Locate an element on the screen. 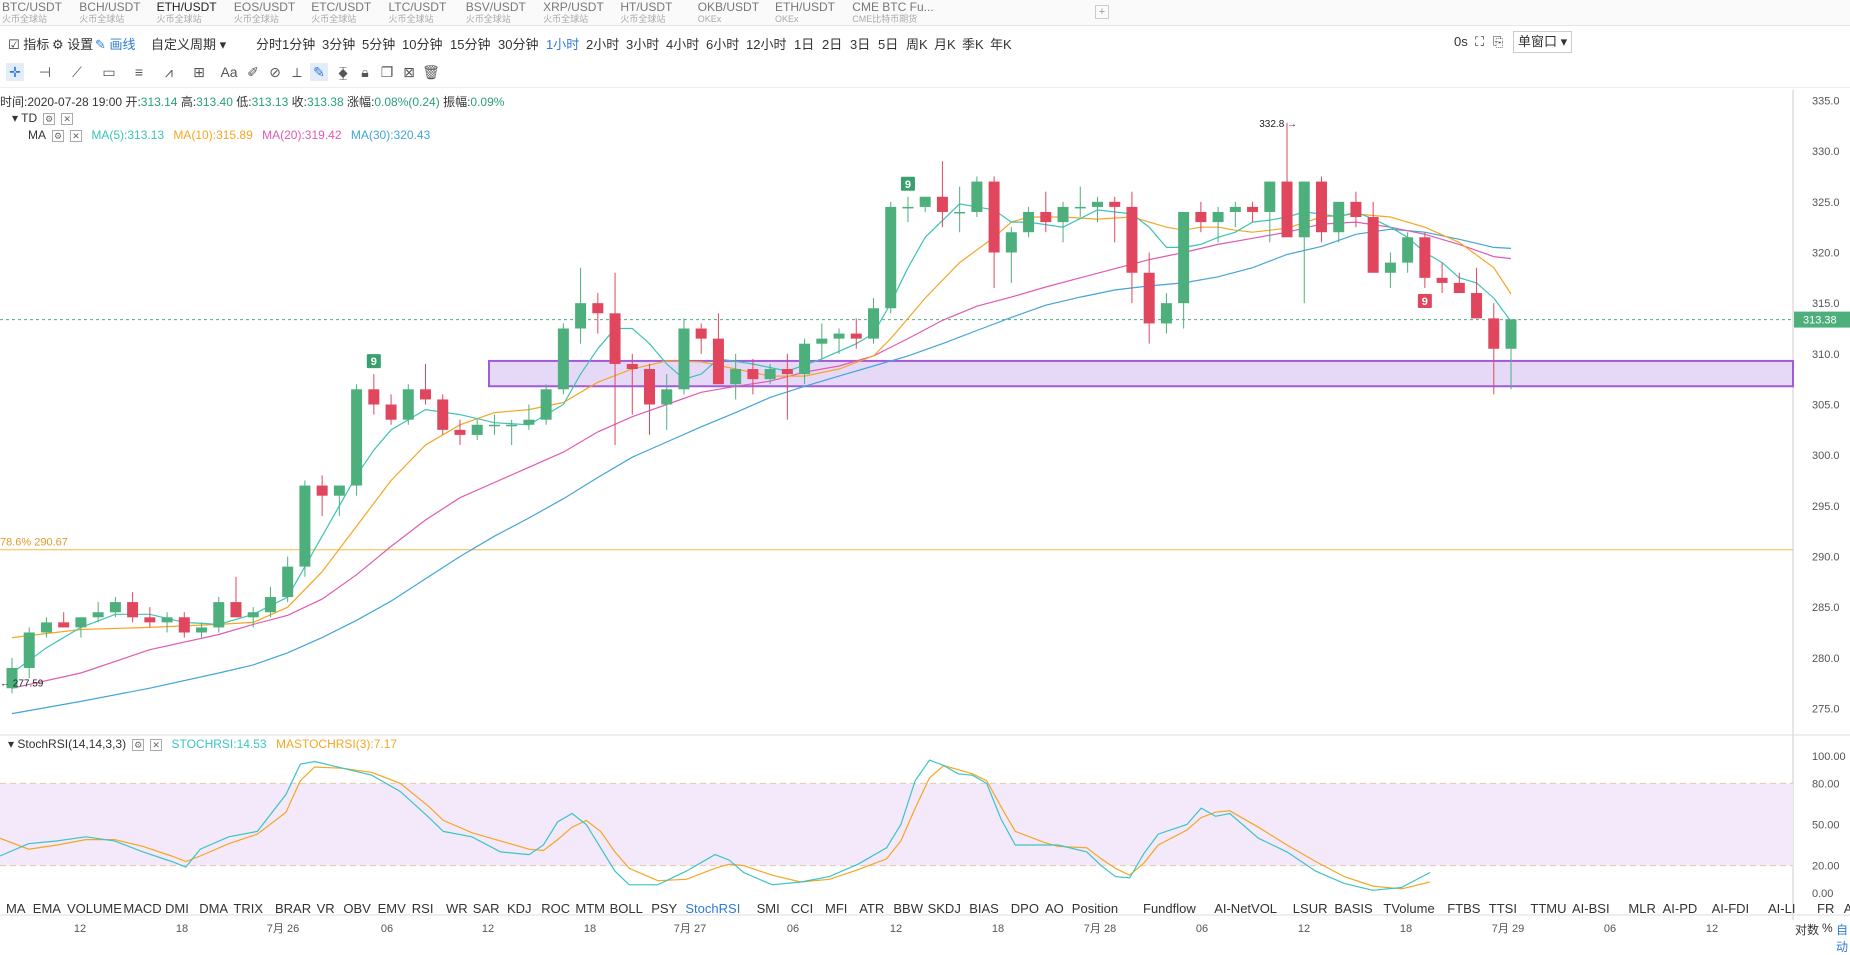 This screenshot has height=955, width=1850. indicator-emv: EMV is located at coordinates (391, 908).